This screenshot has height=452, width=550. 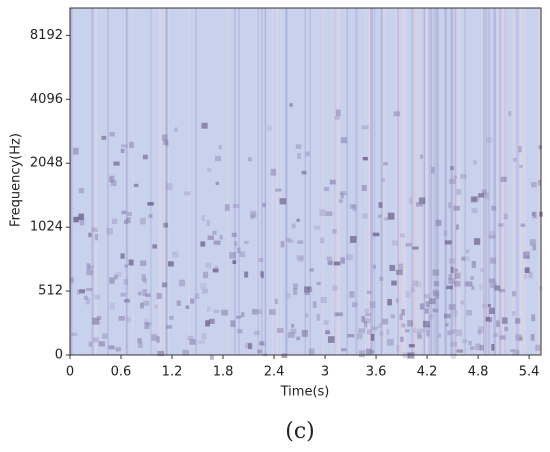 I want to click on x-tick-label: 4.2, so click(x=427, y=372).